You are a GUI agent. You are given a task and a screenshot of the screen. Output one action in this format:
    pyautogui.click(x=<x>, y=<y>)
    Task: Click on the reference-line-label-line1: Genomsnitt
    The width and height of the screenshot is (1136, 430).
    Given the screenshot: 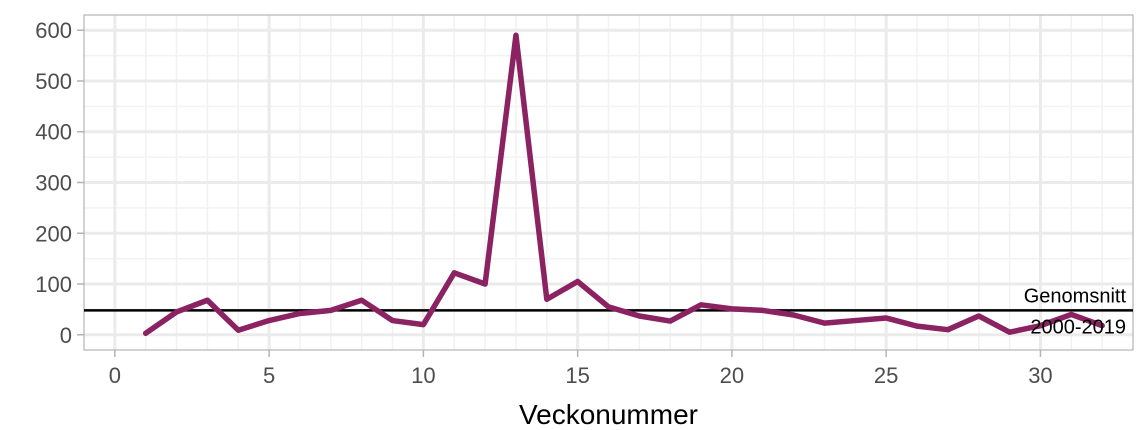 What is the action you would take?
    pyautogui.click(x=1075, y=296)
    